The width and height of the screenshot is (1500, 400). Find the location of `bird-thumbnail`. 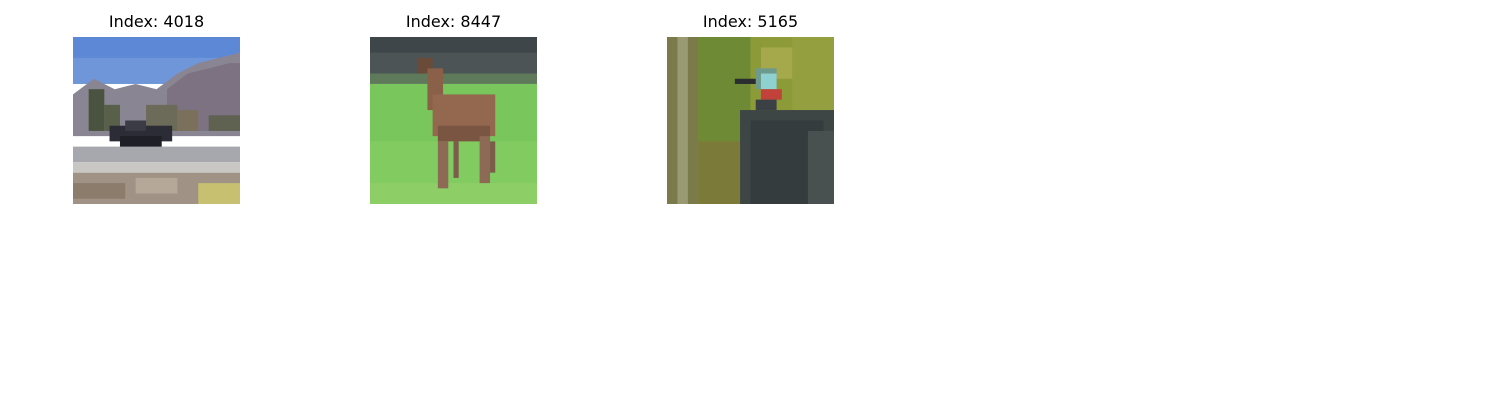

bird-thumbnail is located at coordinates (750, 120).